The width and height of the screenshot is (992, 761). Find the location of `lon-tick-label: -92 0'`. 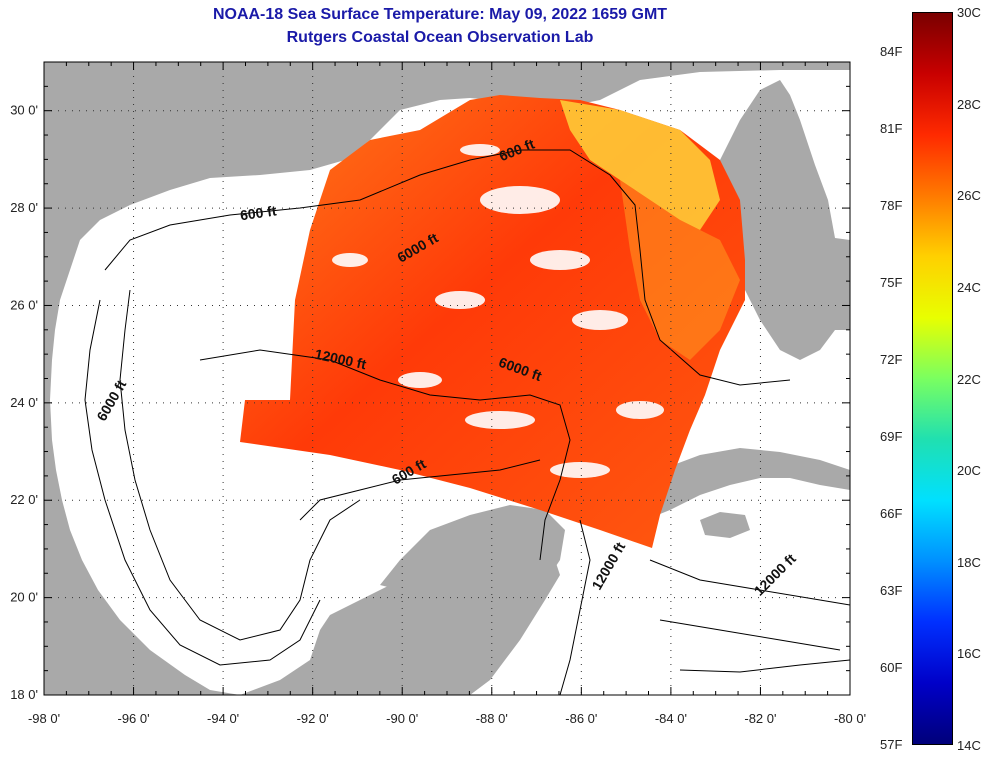

lon-tick-label: -92 0' is located at coordinates (313, 718).